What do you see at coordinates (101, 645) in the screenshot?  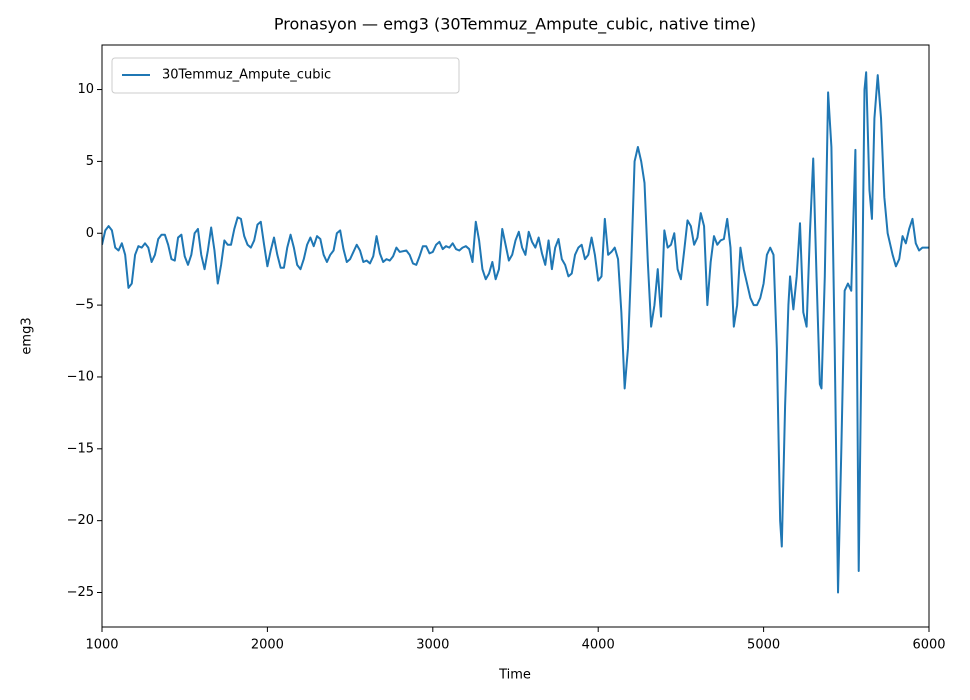 I see `x-tick-label: 1000` at bounding box center [101, 645].